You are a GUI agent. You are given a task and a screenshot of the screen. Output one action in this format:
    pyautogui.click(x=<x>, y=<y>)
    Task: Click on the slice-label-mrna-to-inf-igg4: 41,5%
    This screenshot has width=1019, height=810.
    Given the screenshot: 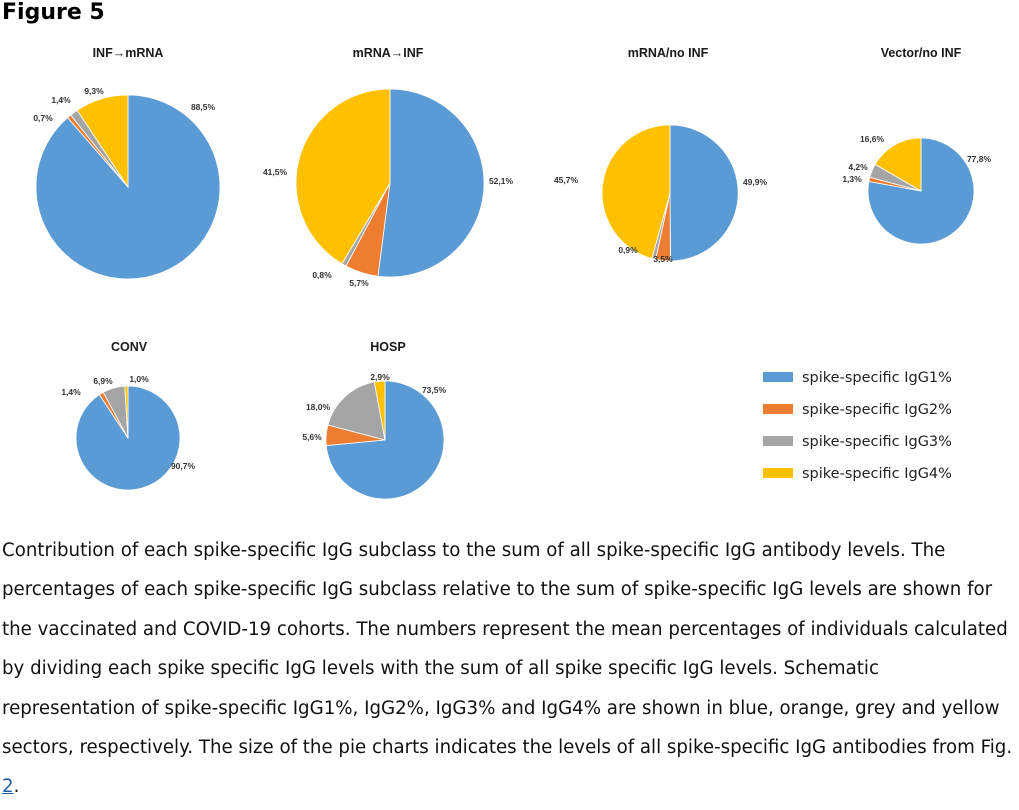 What is the action you would take?
    pyautogui.click(x=275, y=172)
    